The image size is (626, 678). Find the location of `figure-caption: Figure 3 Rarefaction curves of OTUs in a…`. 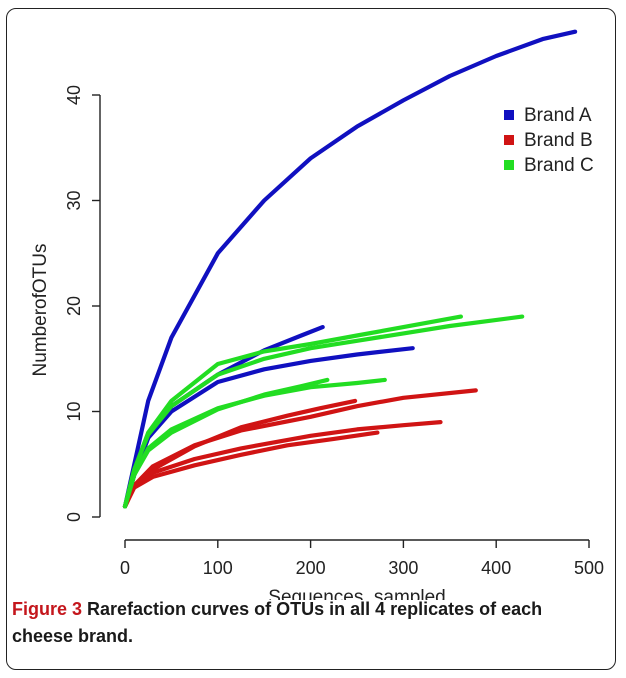

figure-caption: Figure 3 Rarefaction curves of OTUs in a… is located at coordinates (307, 623).